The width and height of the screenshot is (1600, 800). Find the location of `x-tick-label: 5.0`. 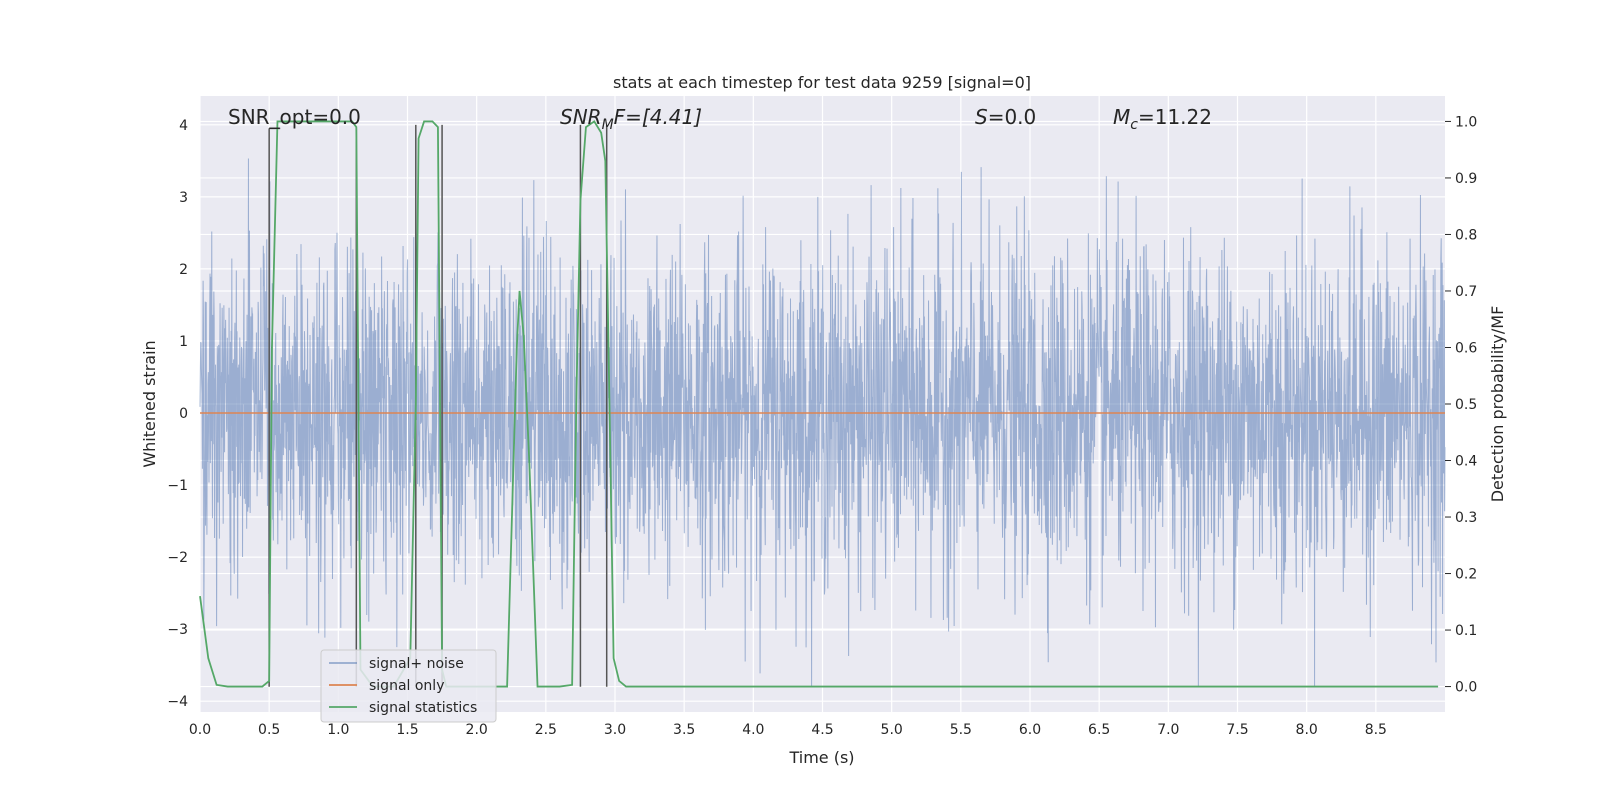

x-tick-label: 5.0 is located at coordinates (892, 730).